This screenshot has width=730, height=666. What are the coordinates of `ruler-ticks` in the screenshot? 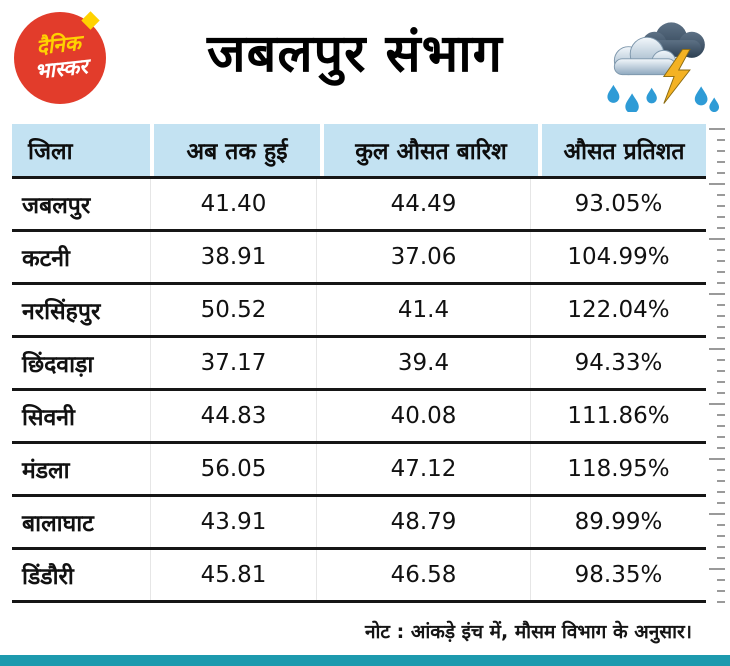 It's located at (716, 367).